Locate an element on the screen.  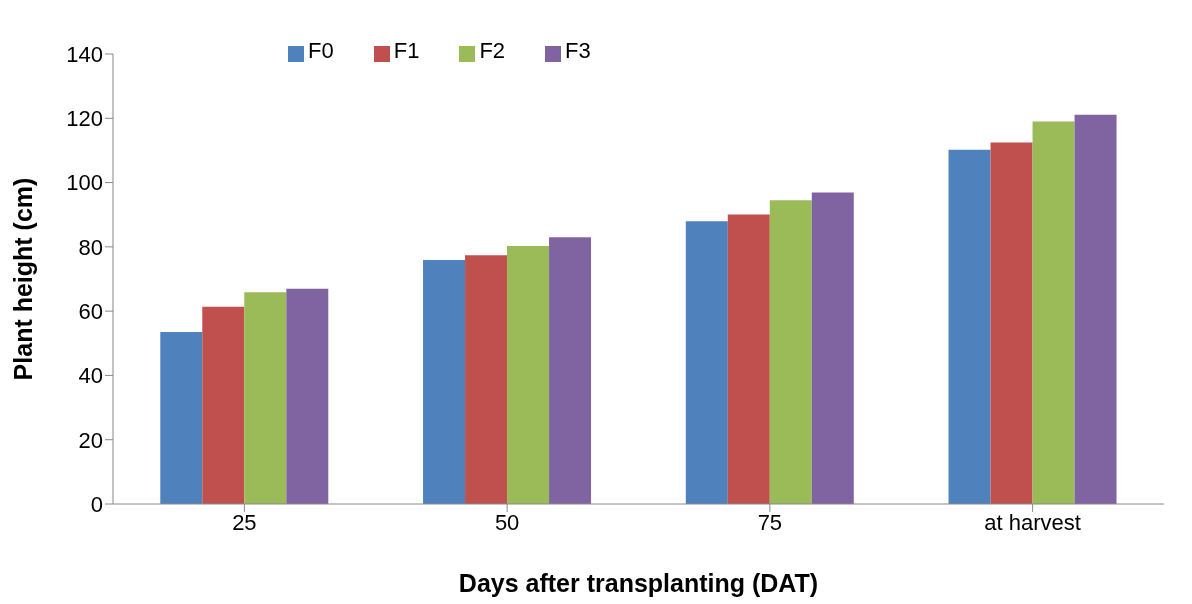
y-tick-label: 80 is located at coordinates (90, 247).